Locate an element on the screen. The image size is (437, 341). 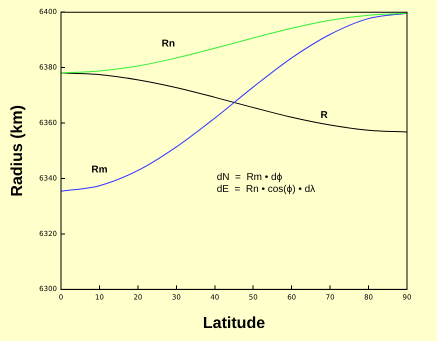
annotation: dN = Rm • dϕ is located at coordinates (249, 177).